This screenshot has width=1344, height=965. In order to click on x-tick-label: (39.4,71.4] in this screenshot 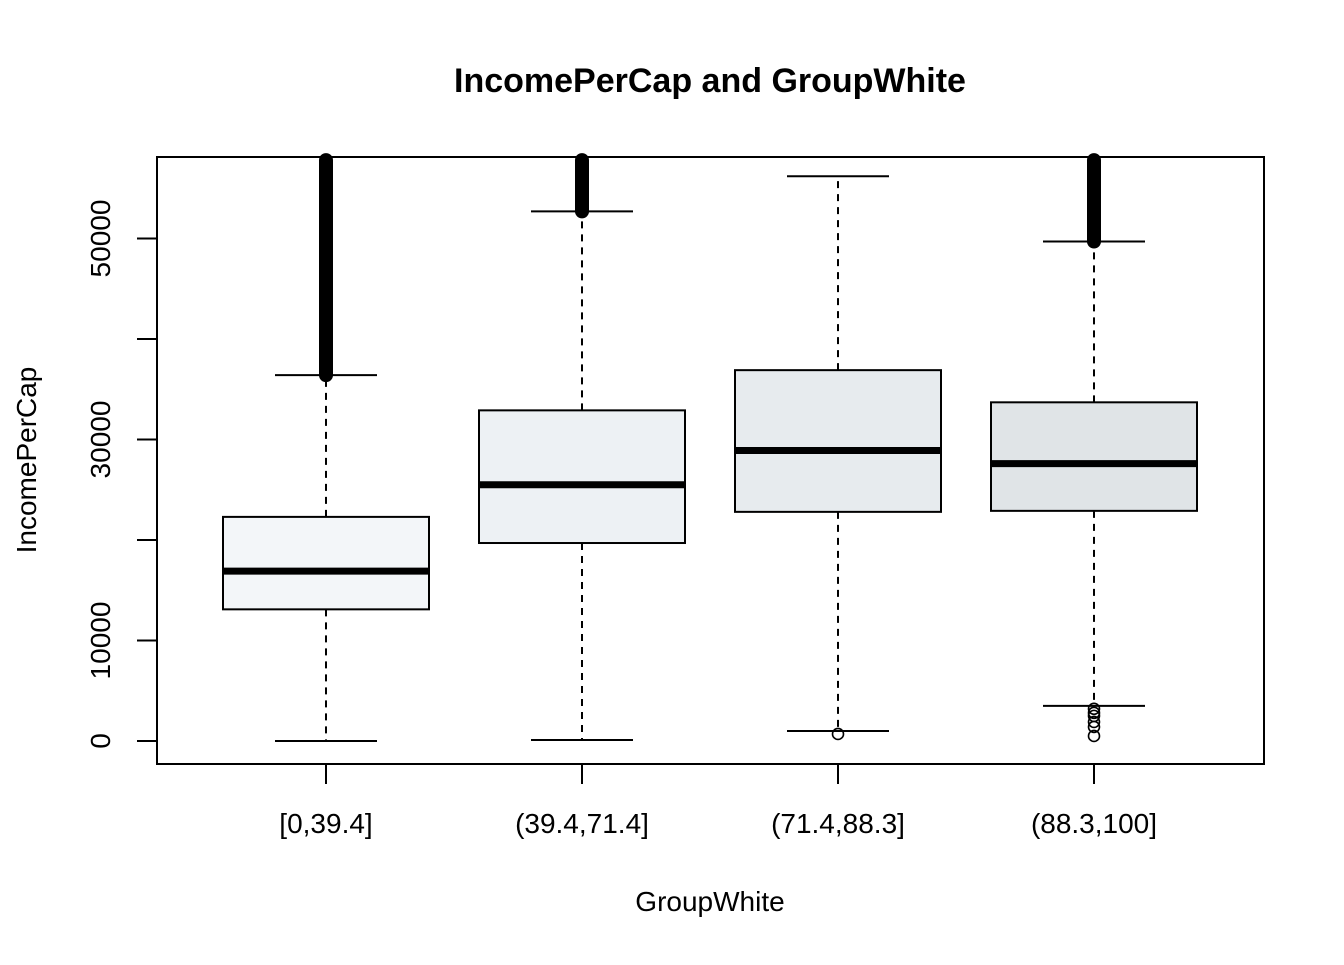, I will do `click(582, 823)`.